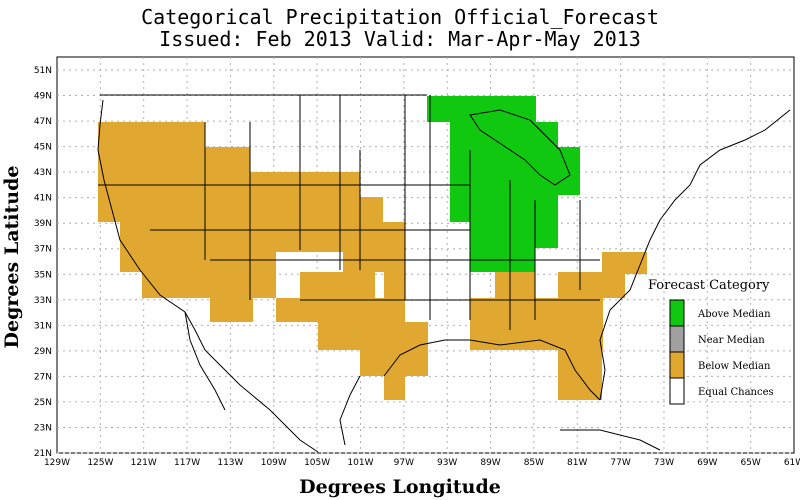  Describe the element at coordinates (520, 147) in the screenshot. I see `great-lakes-outline` at that location.